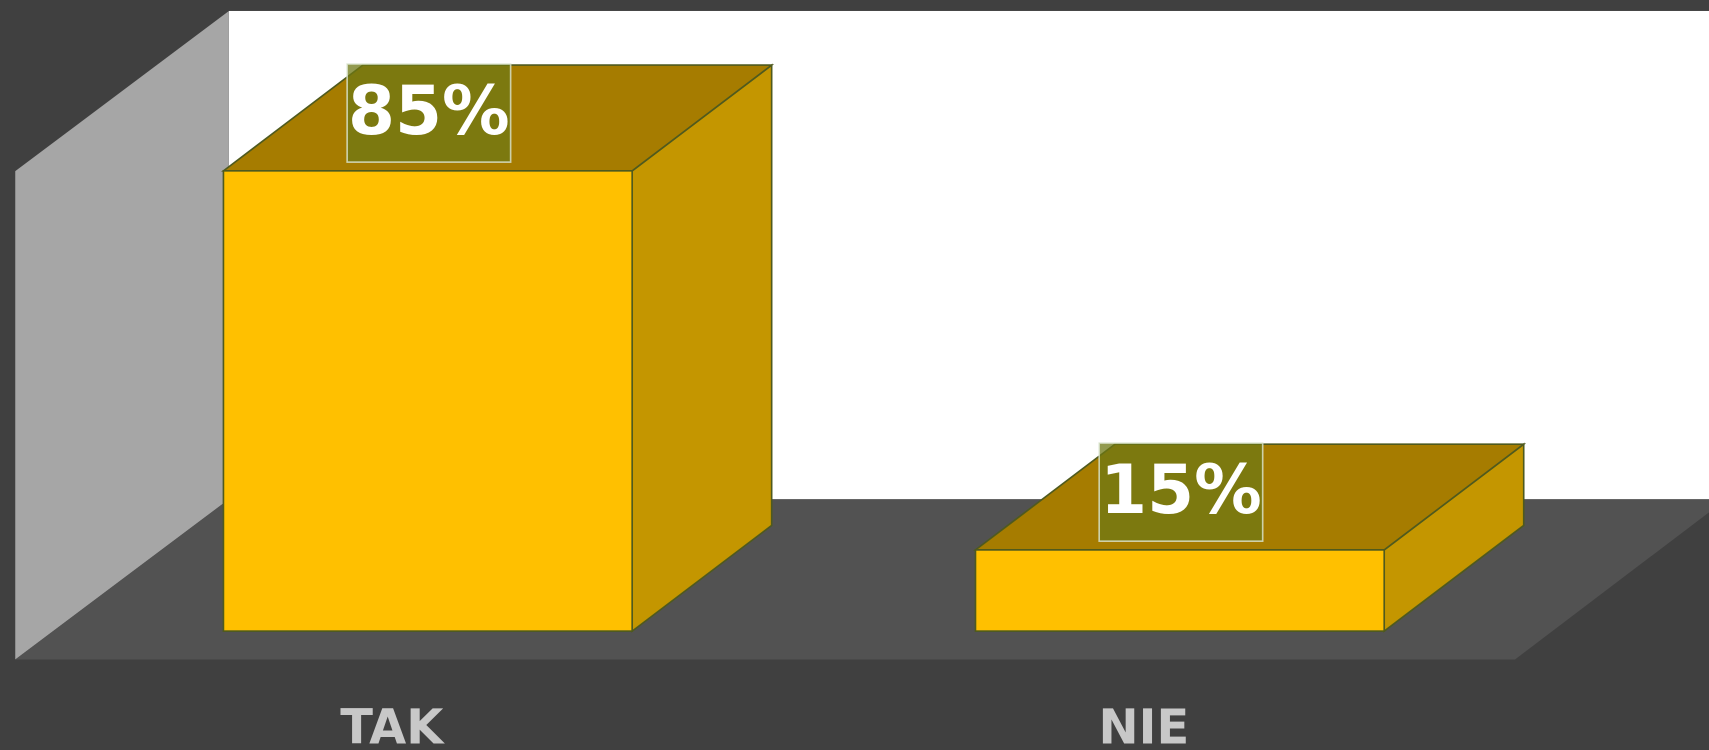 The height and width of the screenshot is (750, 1709). Describe the element at coordinates (1144, 724) in the screenshot. I see `x-tick-label: NIE` at that location.